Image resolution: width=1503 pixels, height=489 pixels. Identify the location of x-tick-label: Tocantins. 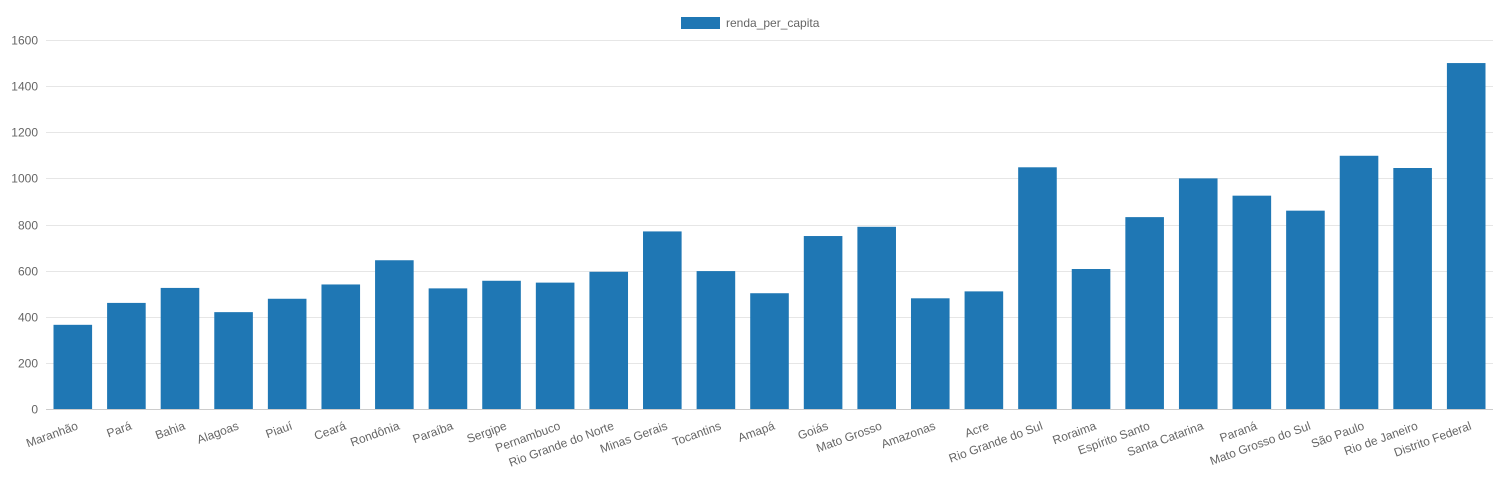
(697, 434).